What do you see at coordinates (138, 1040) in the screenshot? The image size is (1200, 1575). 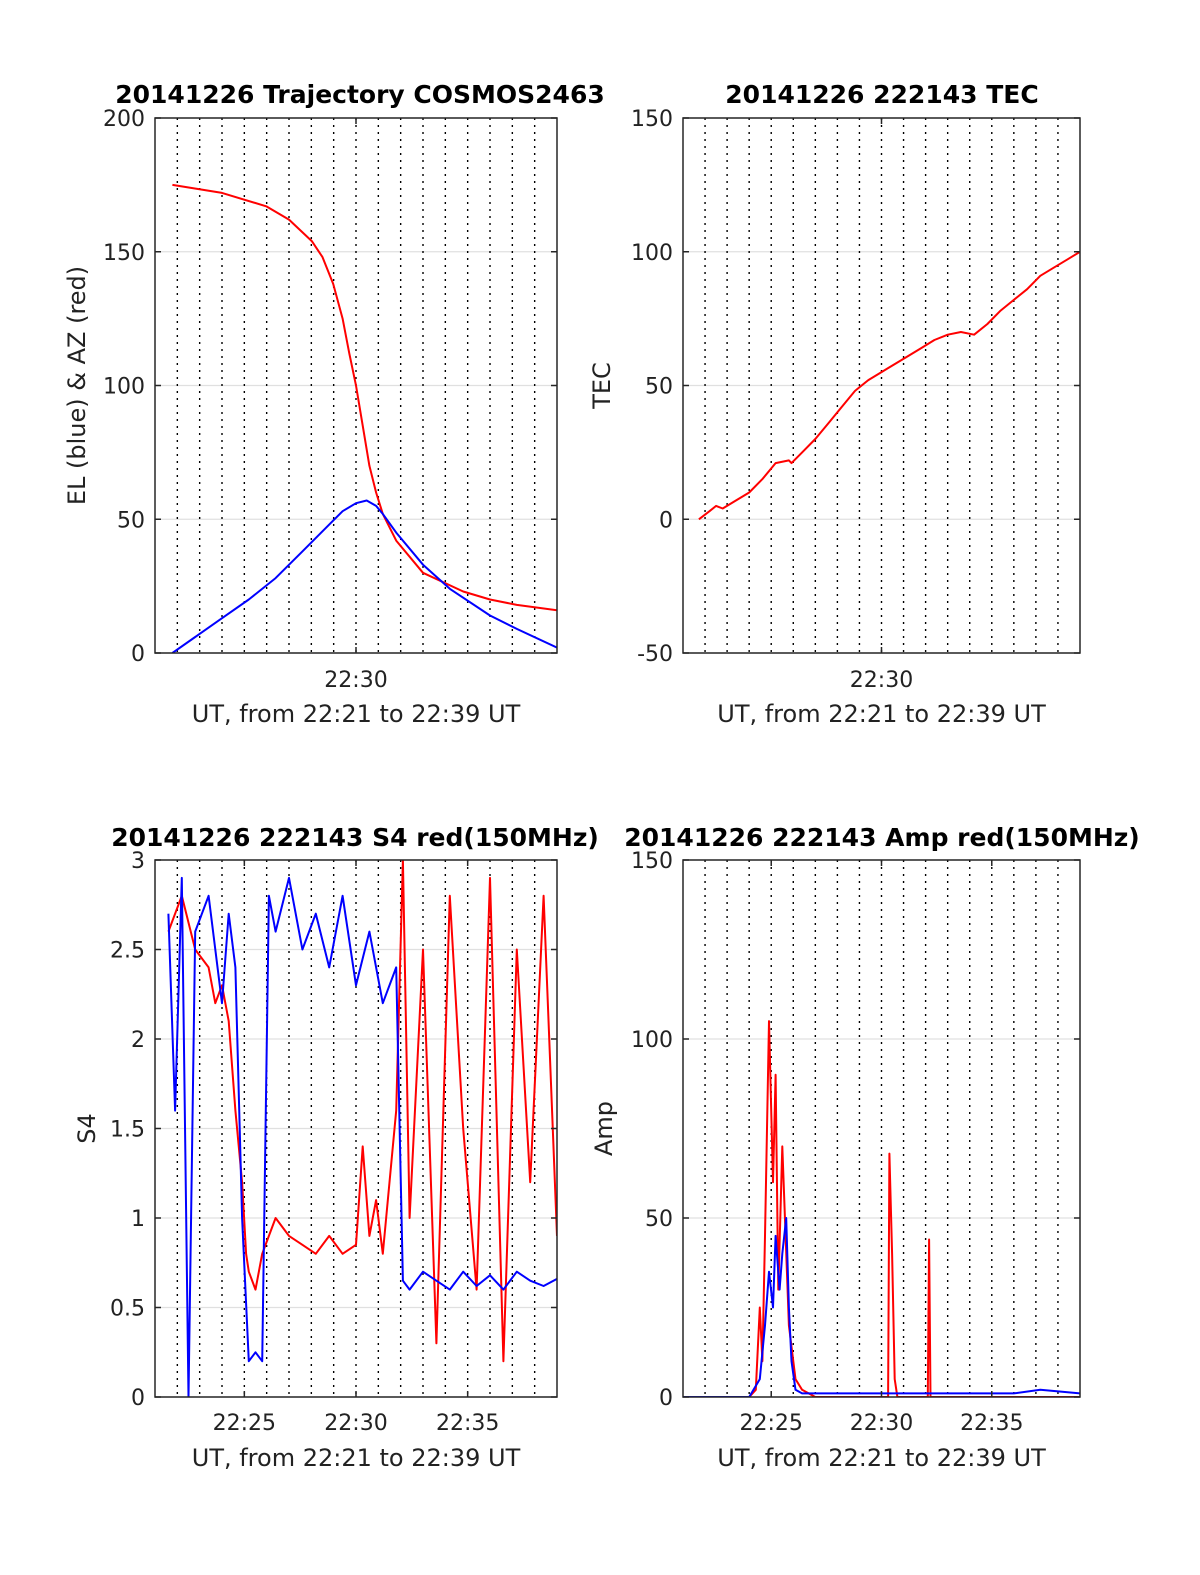 I see `y-tick-label: 2` at bounding box center [138, 1040].